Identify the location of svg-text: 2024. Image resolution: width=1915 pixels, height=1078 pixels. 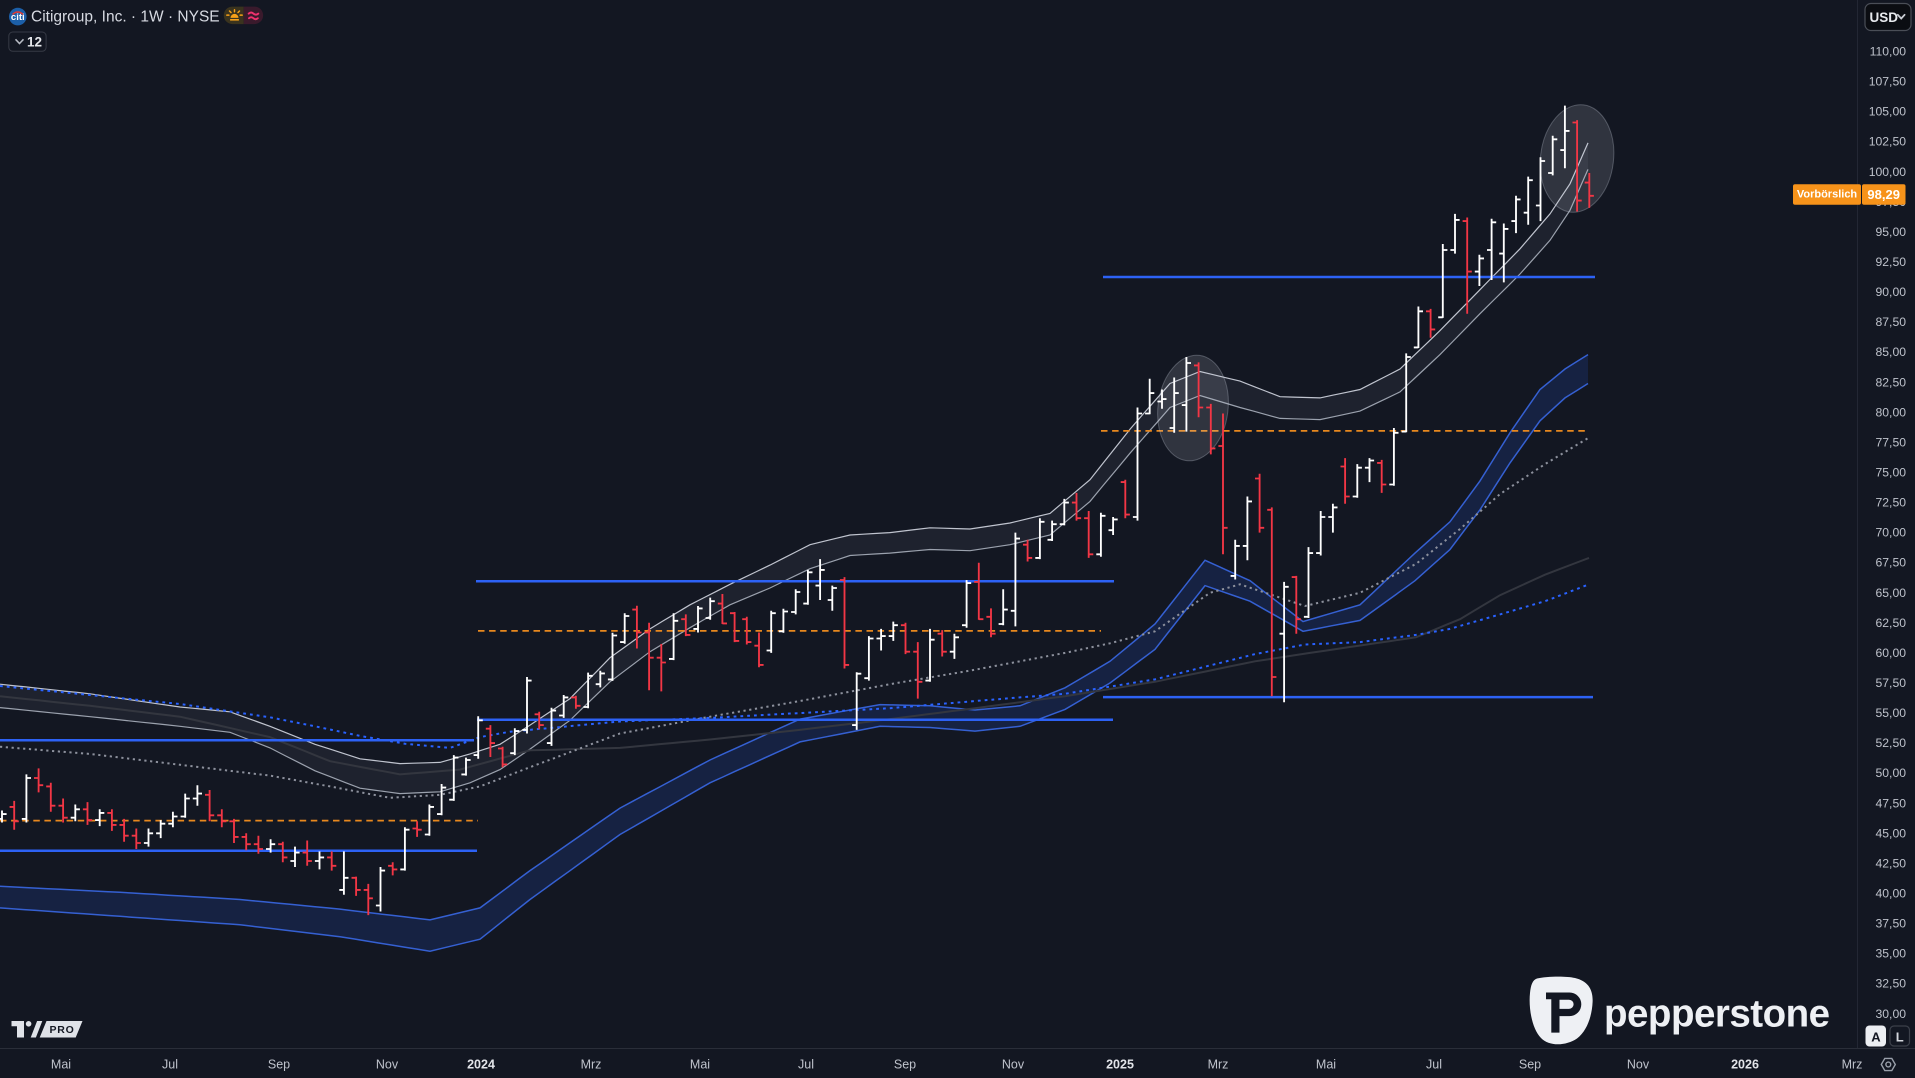
(481, 1065).